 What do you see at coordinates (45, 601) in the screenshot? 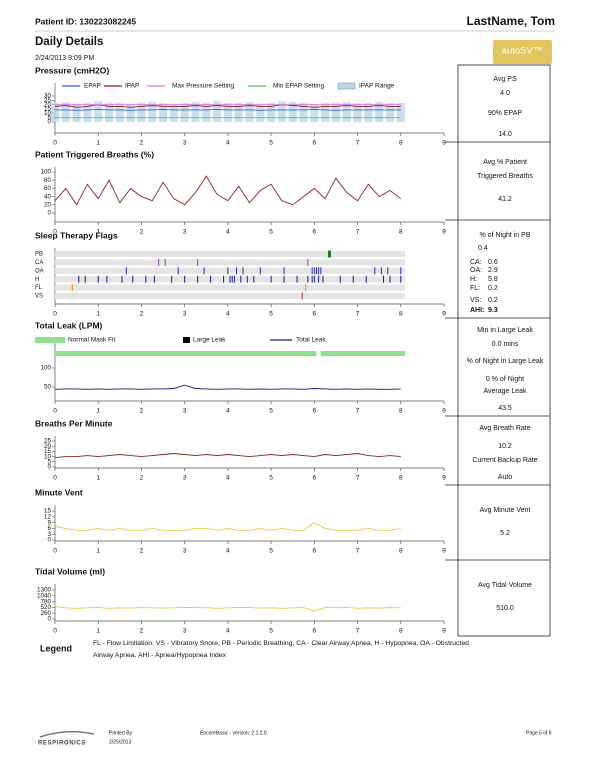
I see `y-tick-label: 780` at bounding box center [45, 601].